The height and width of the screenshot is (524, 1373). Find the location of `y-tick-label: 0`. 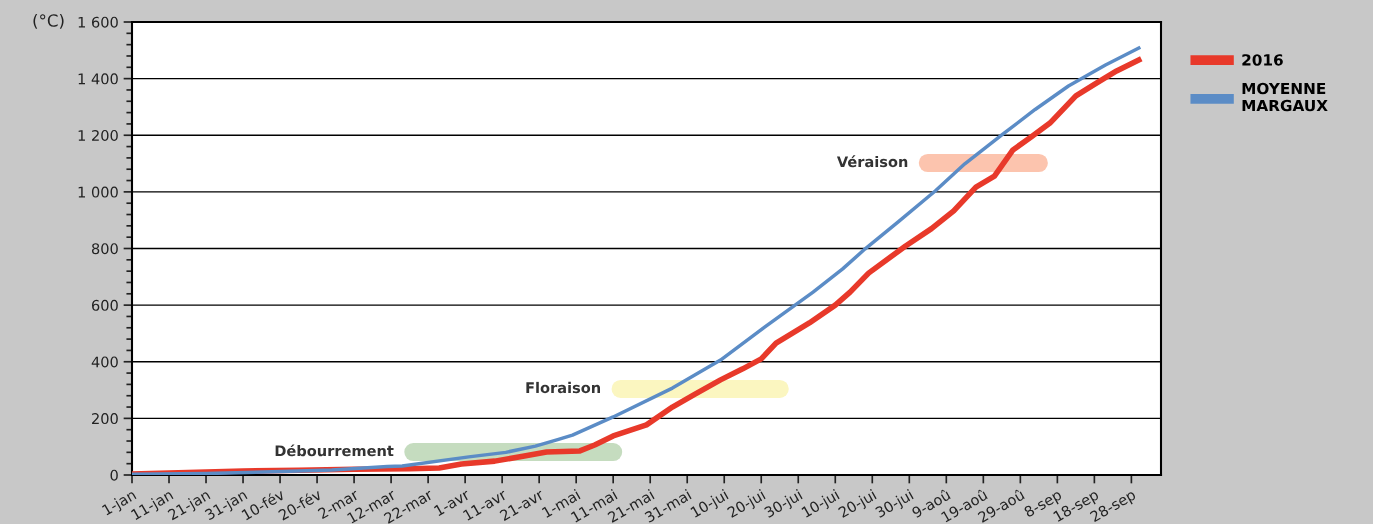

y-tick-label: 0 is located at coordinates (114, 475).